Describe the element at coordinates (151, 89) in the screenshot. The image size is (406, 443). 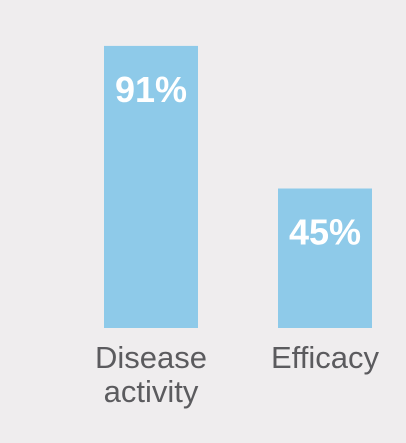
I see `bar-value-label-0: 91%` at that location.